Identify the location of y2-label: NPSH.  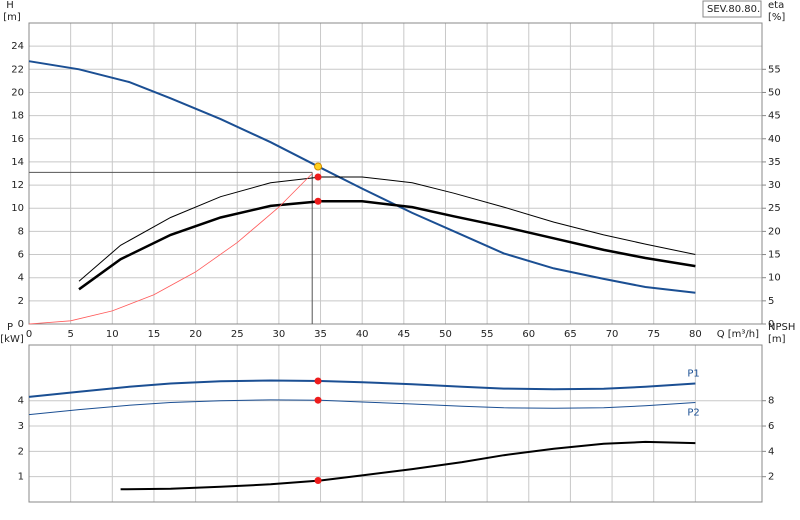
(781, 327).